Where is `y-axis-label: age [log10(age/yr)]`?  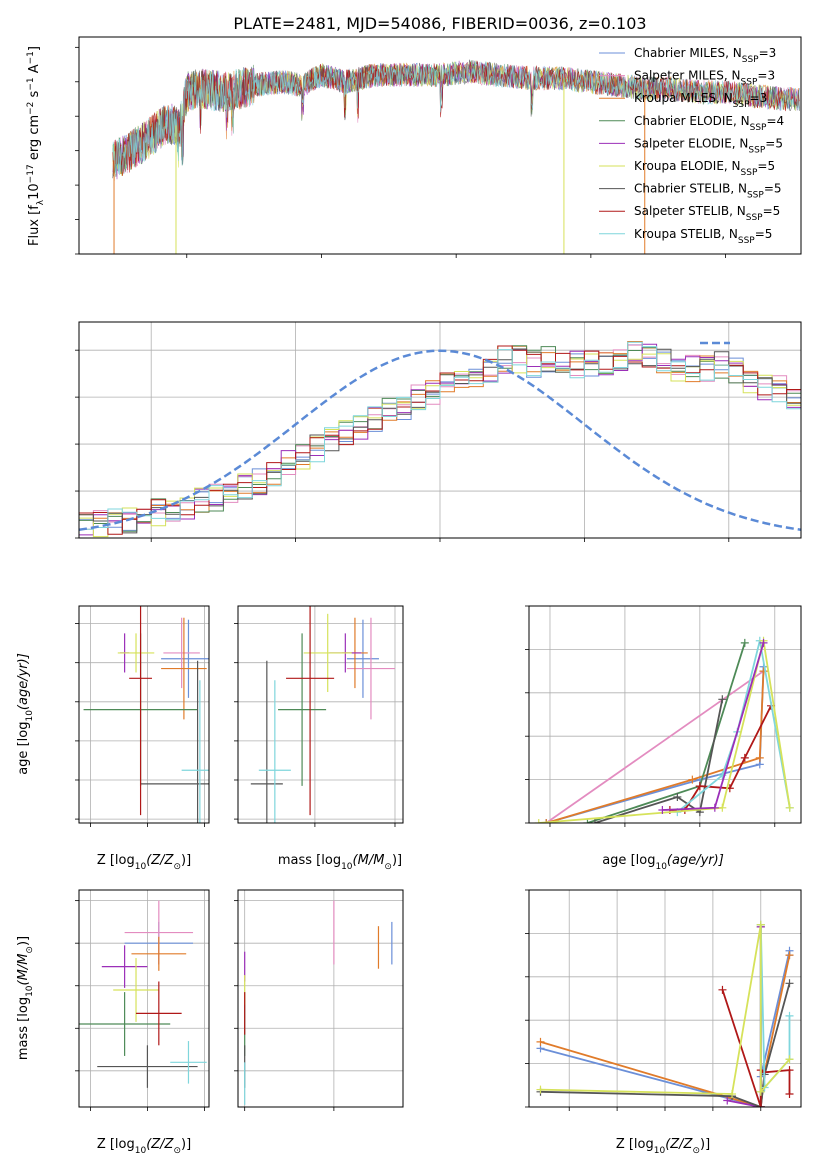 y-axis-label: age [log10(age/yr)] is located at coordinates (25, 714).